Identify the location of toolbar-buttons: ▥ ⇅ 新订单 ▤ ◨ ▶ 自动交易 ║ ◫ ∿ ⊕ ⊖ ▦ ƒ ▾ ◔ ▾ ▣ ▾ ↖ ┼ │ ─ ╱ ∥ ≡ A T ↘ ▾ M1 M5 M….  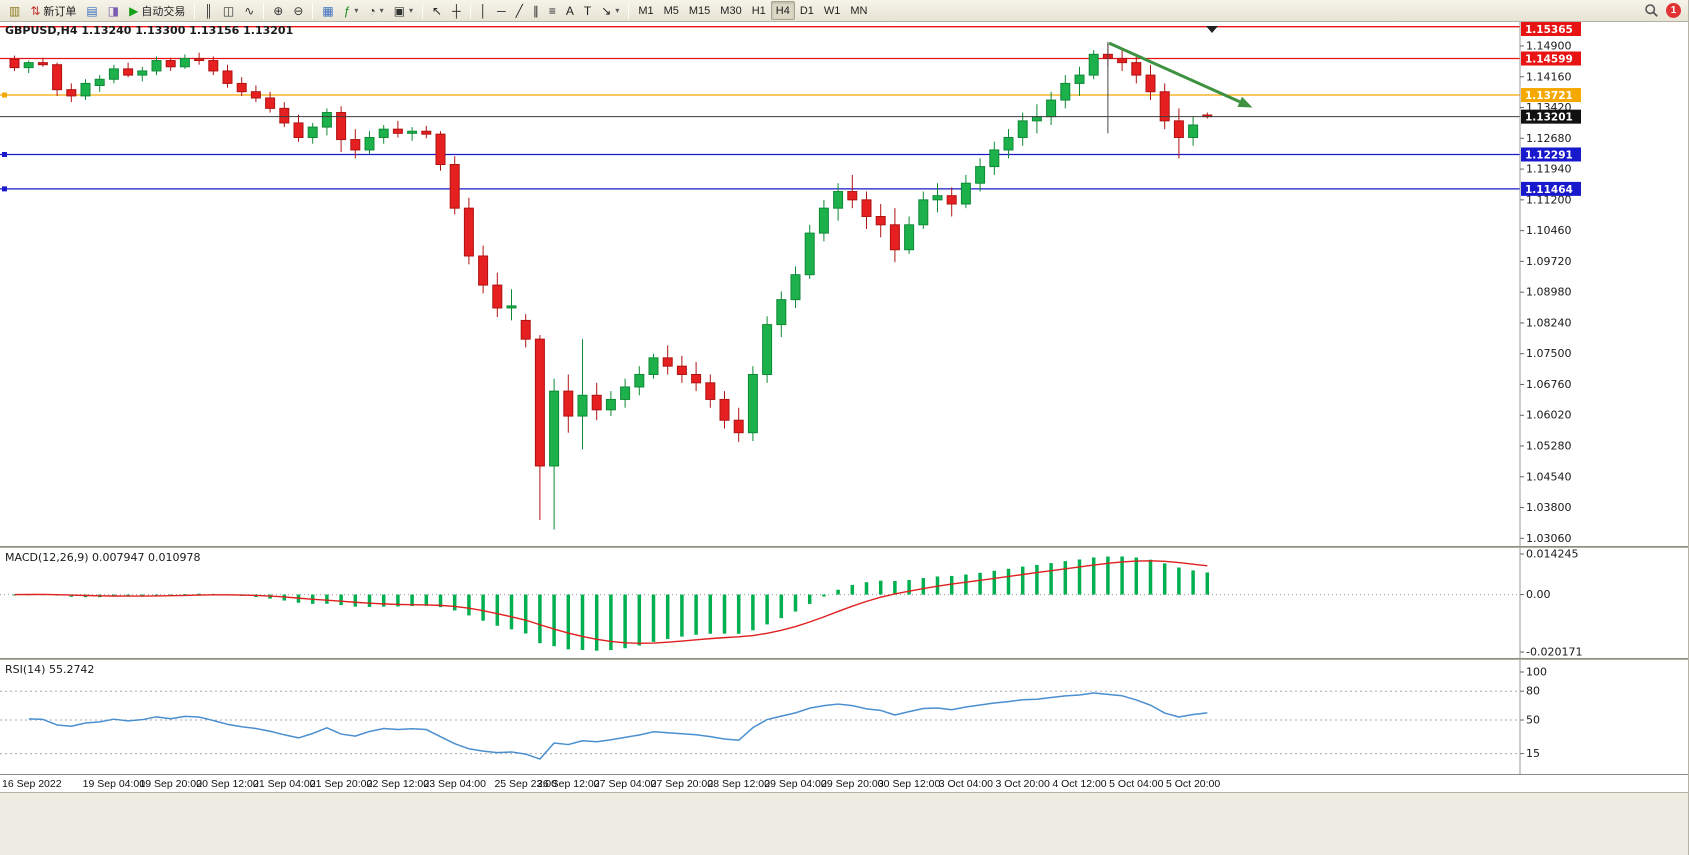
(824, 10).